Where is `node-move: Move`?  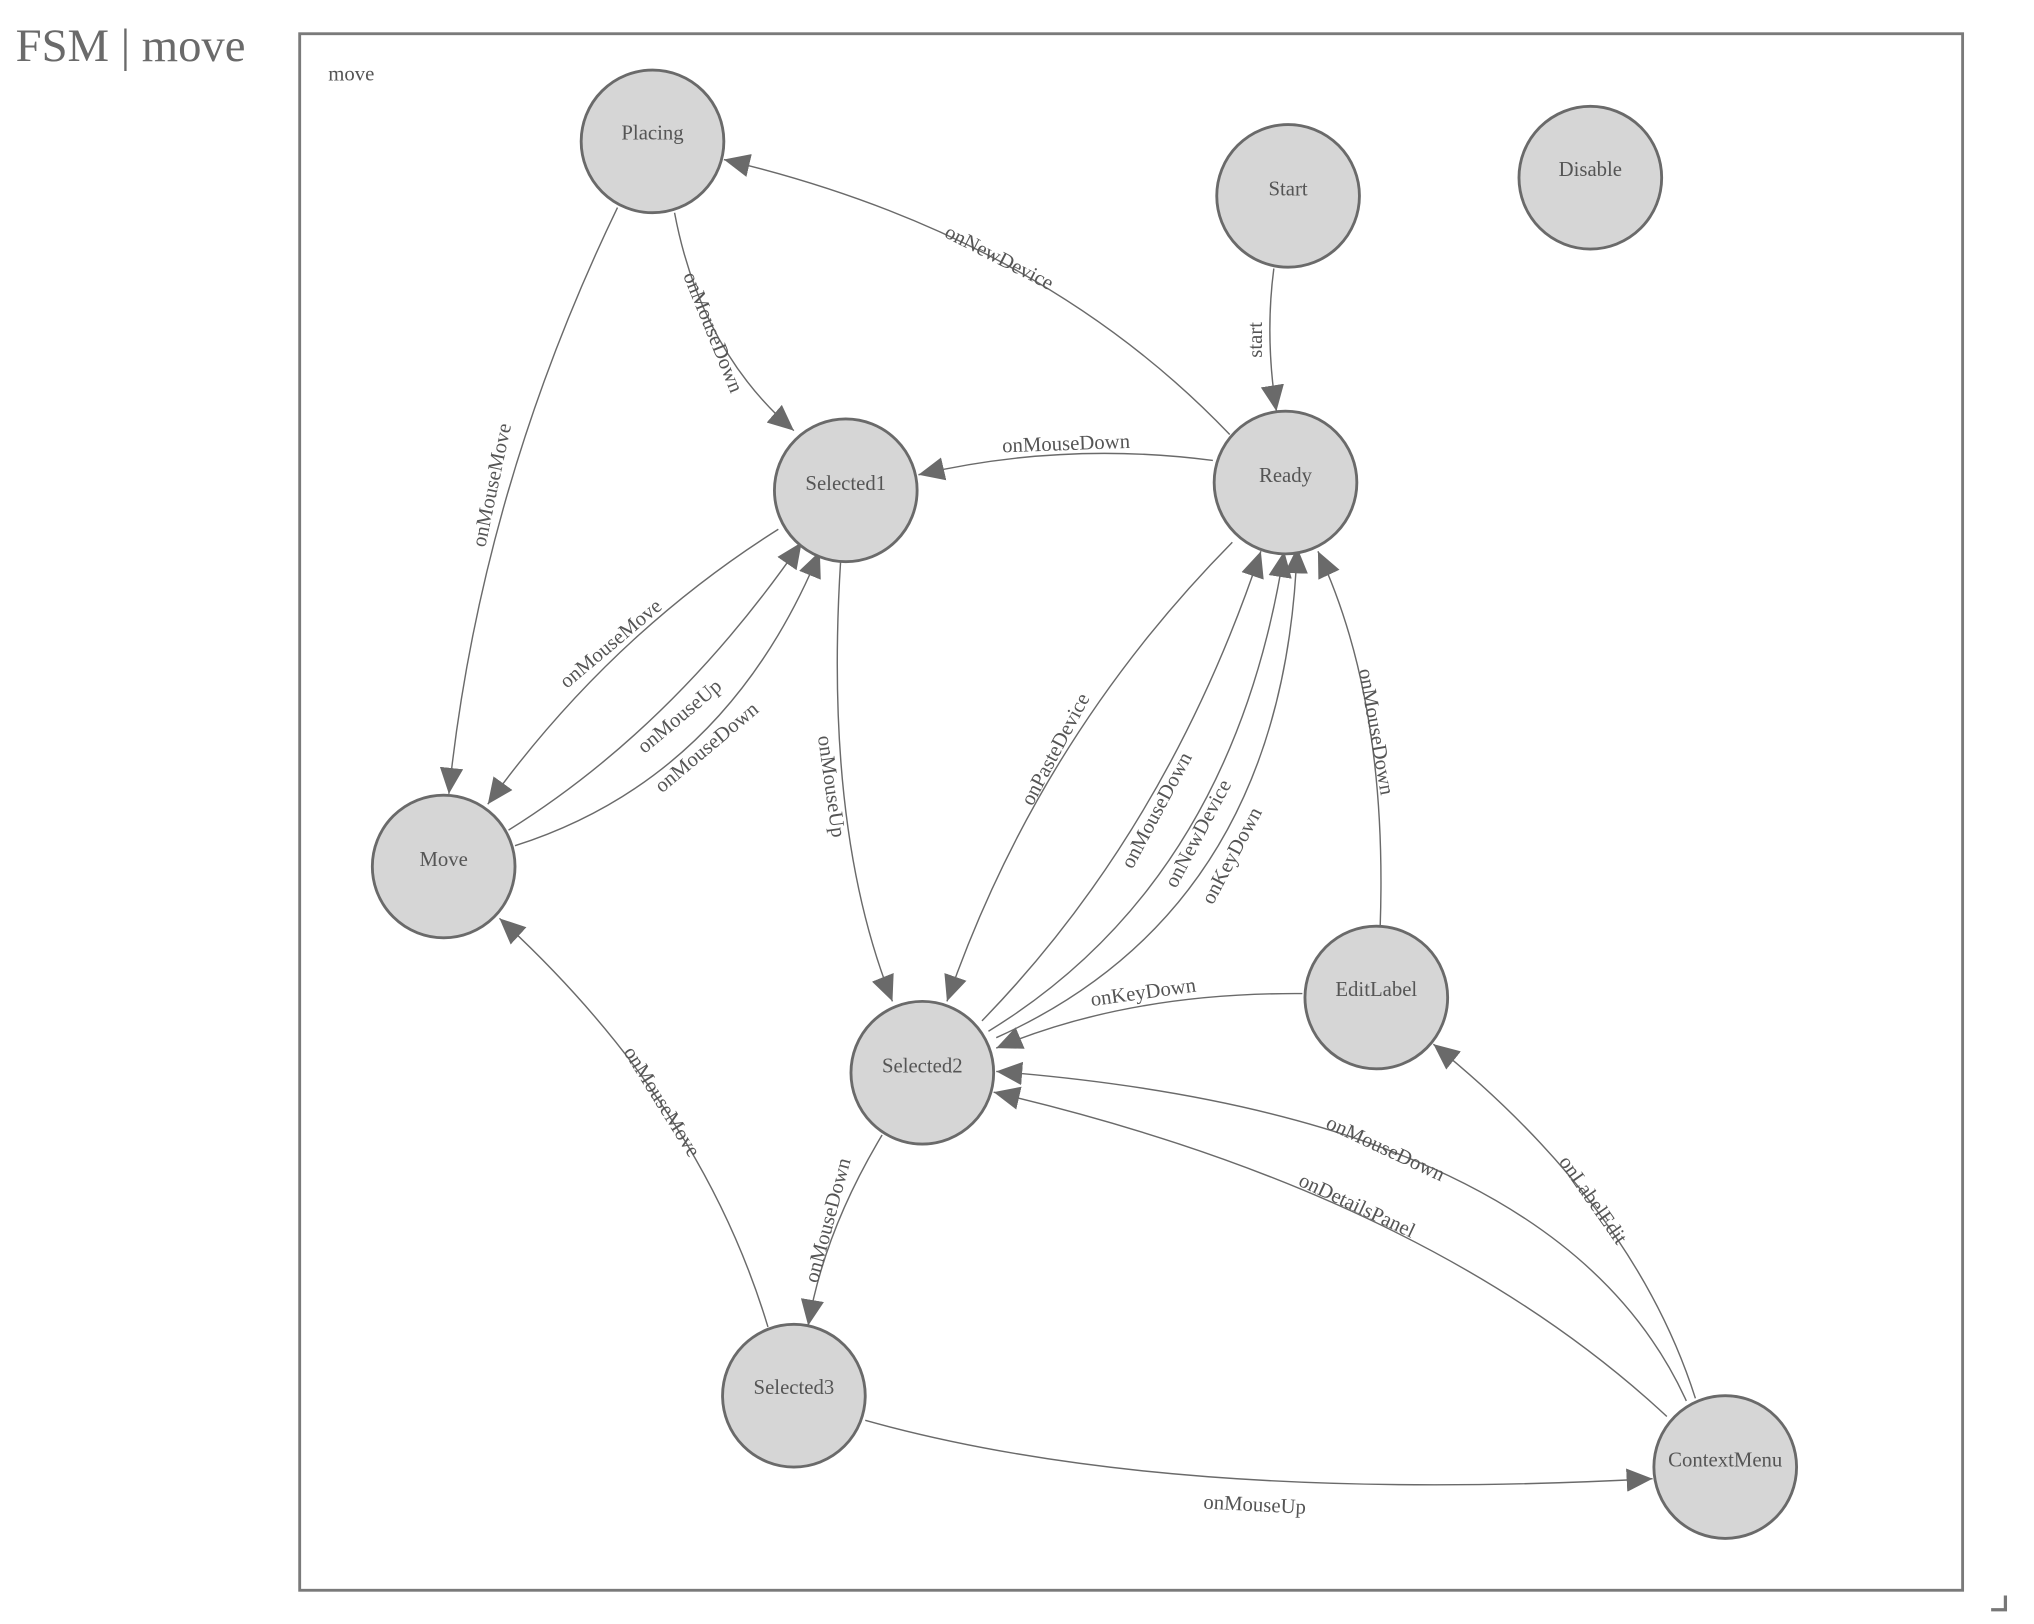 node-move: Move is located at coordinates (443, 866).